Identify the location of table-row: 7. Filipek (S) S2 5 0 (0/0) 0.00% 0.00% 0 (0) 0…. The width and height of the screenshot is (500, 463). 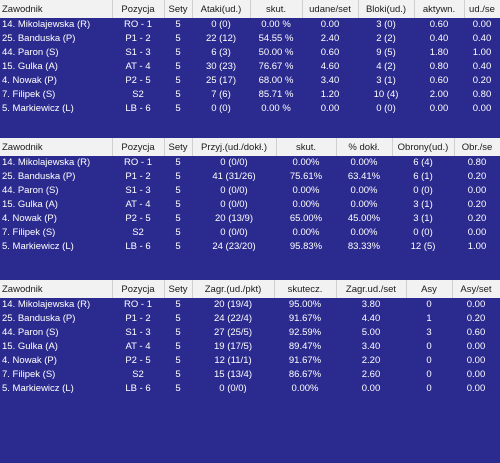
(250, 233).